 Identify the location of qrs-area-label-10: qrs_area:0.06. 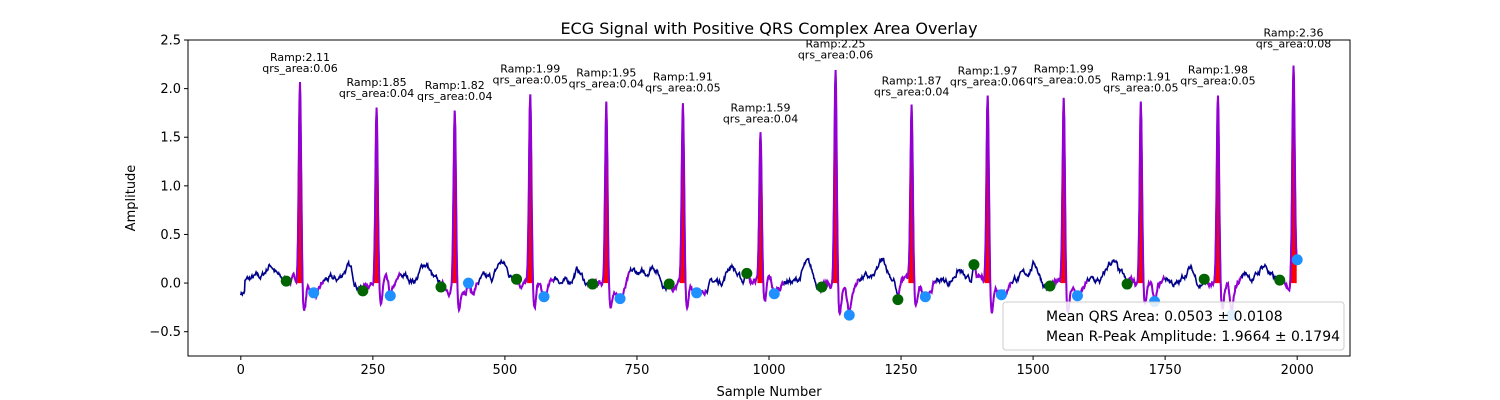
(987, 82).